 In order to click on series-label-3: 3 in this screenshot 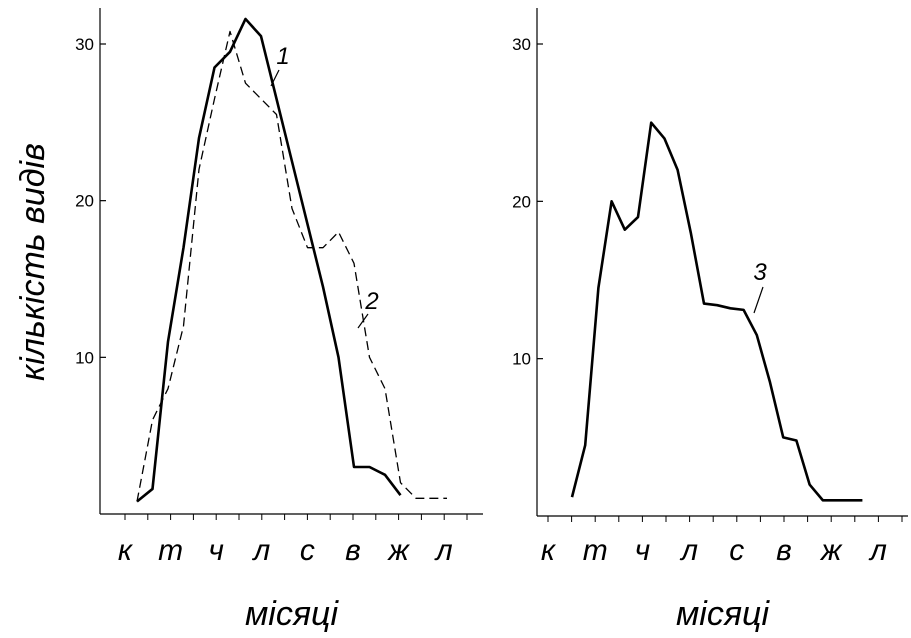, I will do `click(760, 272)`.